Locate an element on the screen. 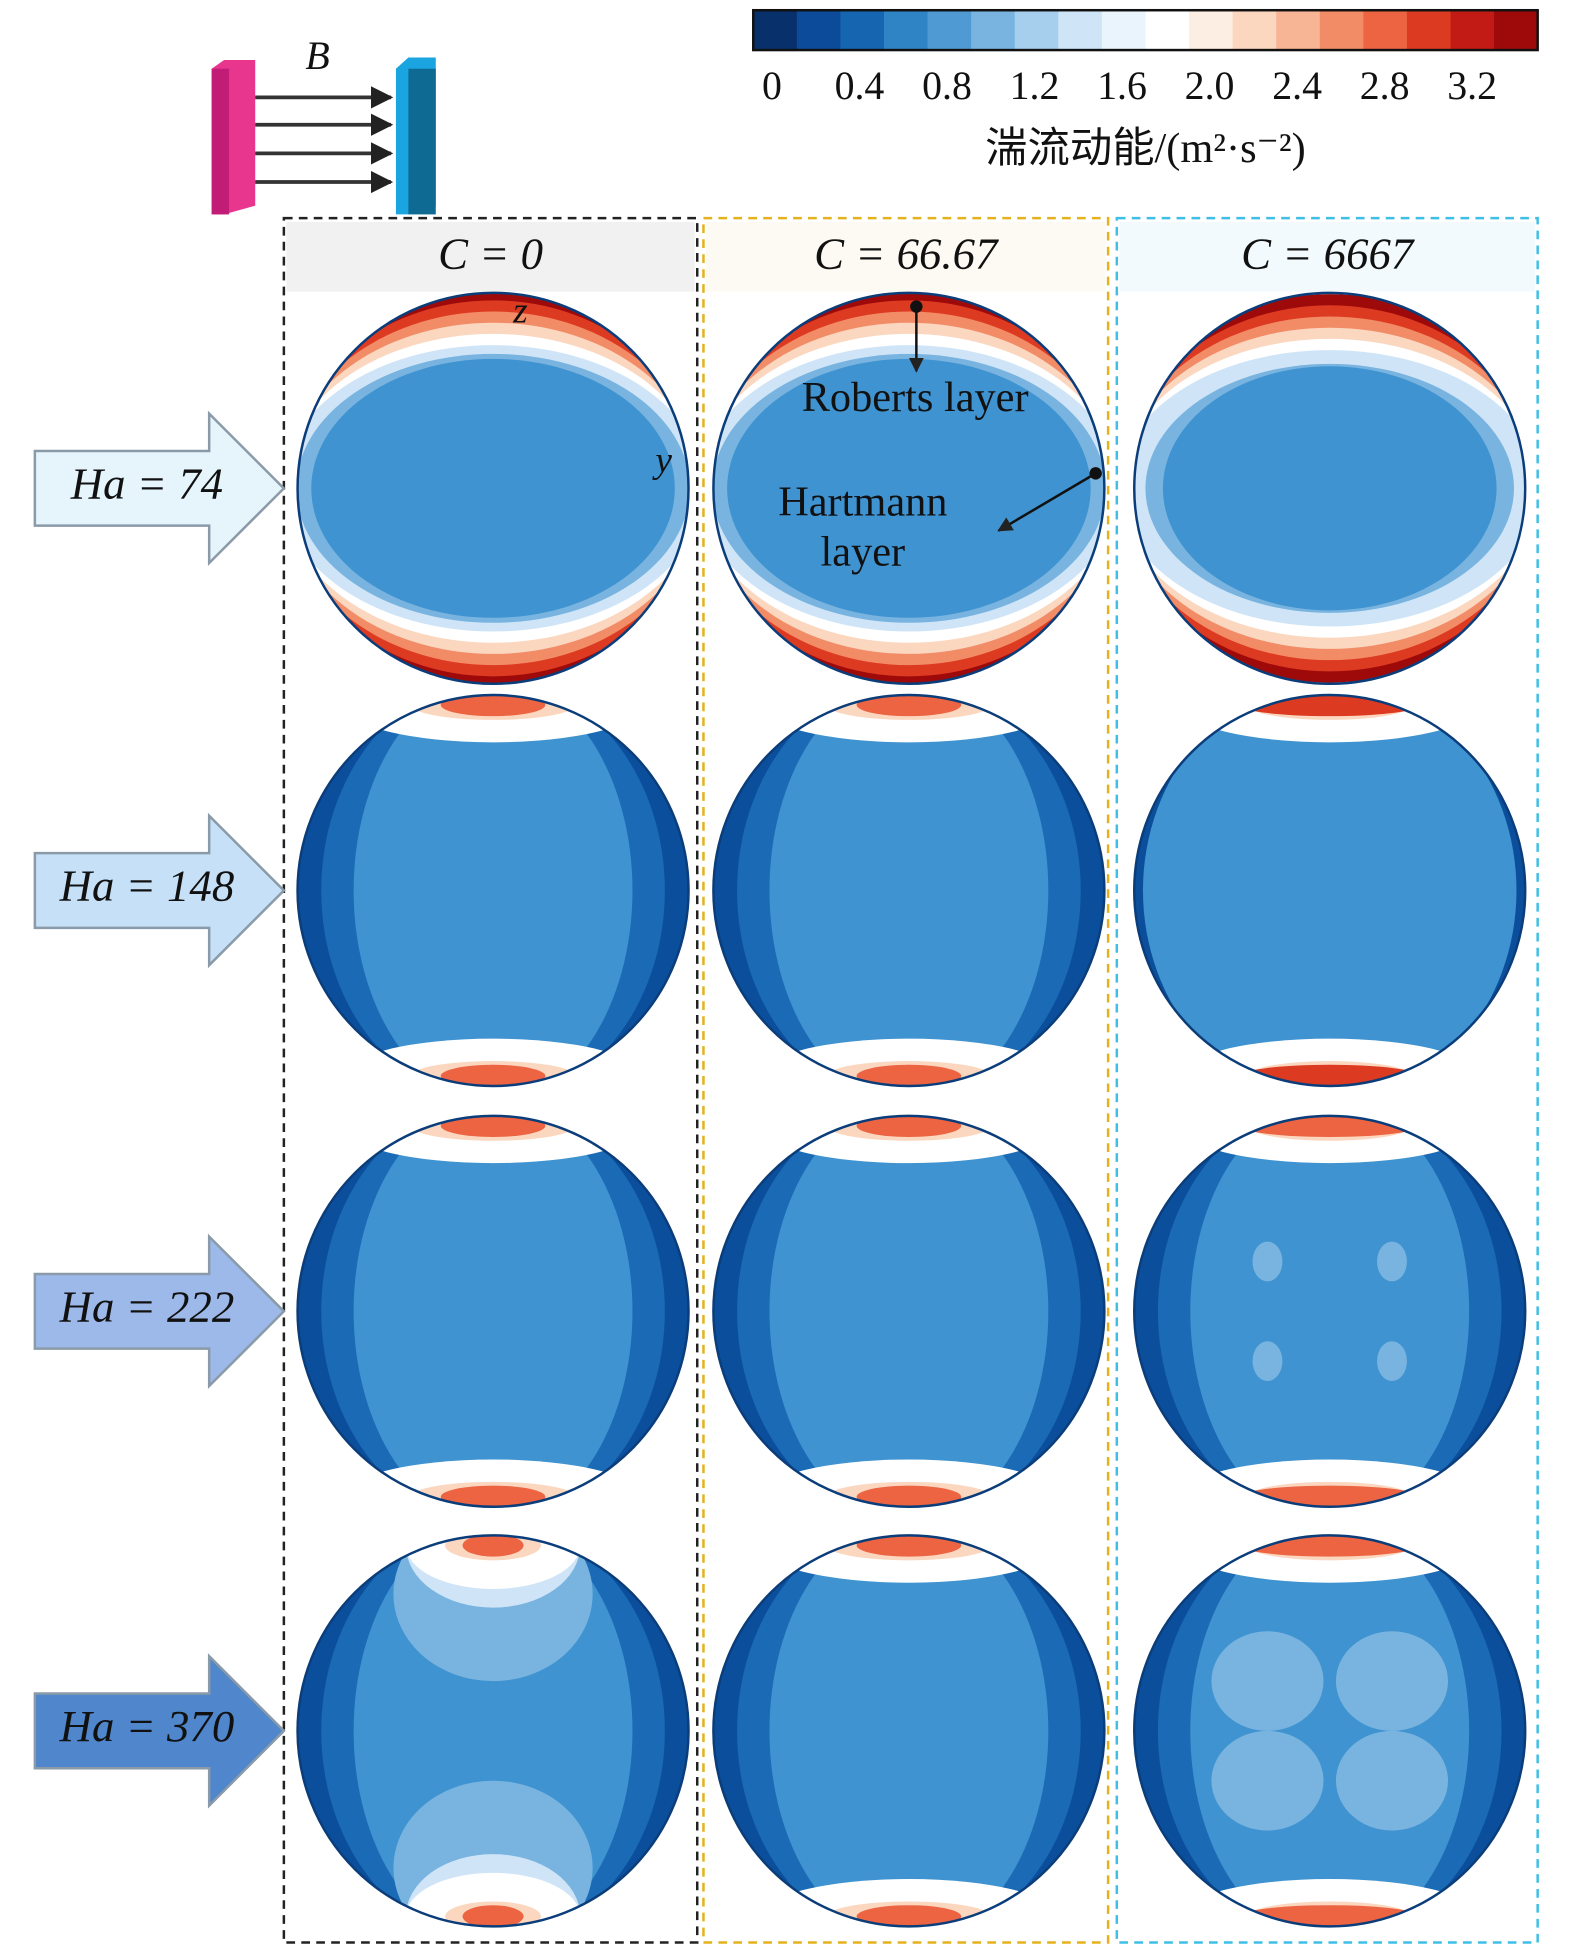 The image size is (1575, 1959). annotation: Hartmann is located at coordinates (862, 501).